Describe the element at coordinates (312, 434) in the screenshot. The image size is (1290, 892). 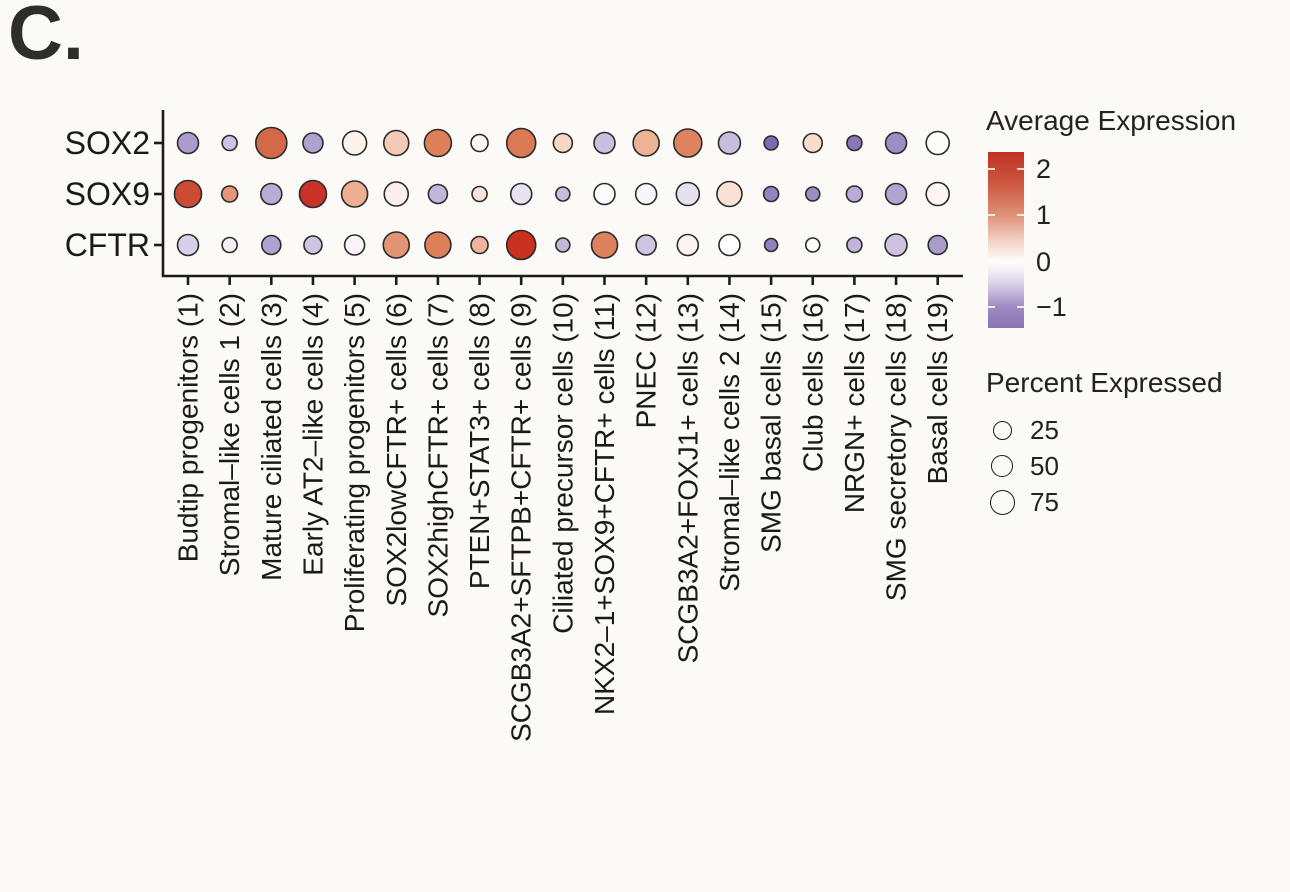
I see `category-label: Early AT2–like cells (4)` at that location.